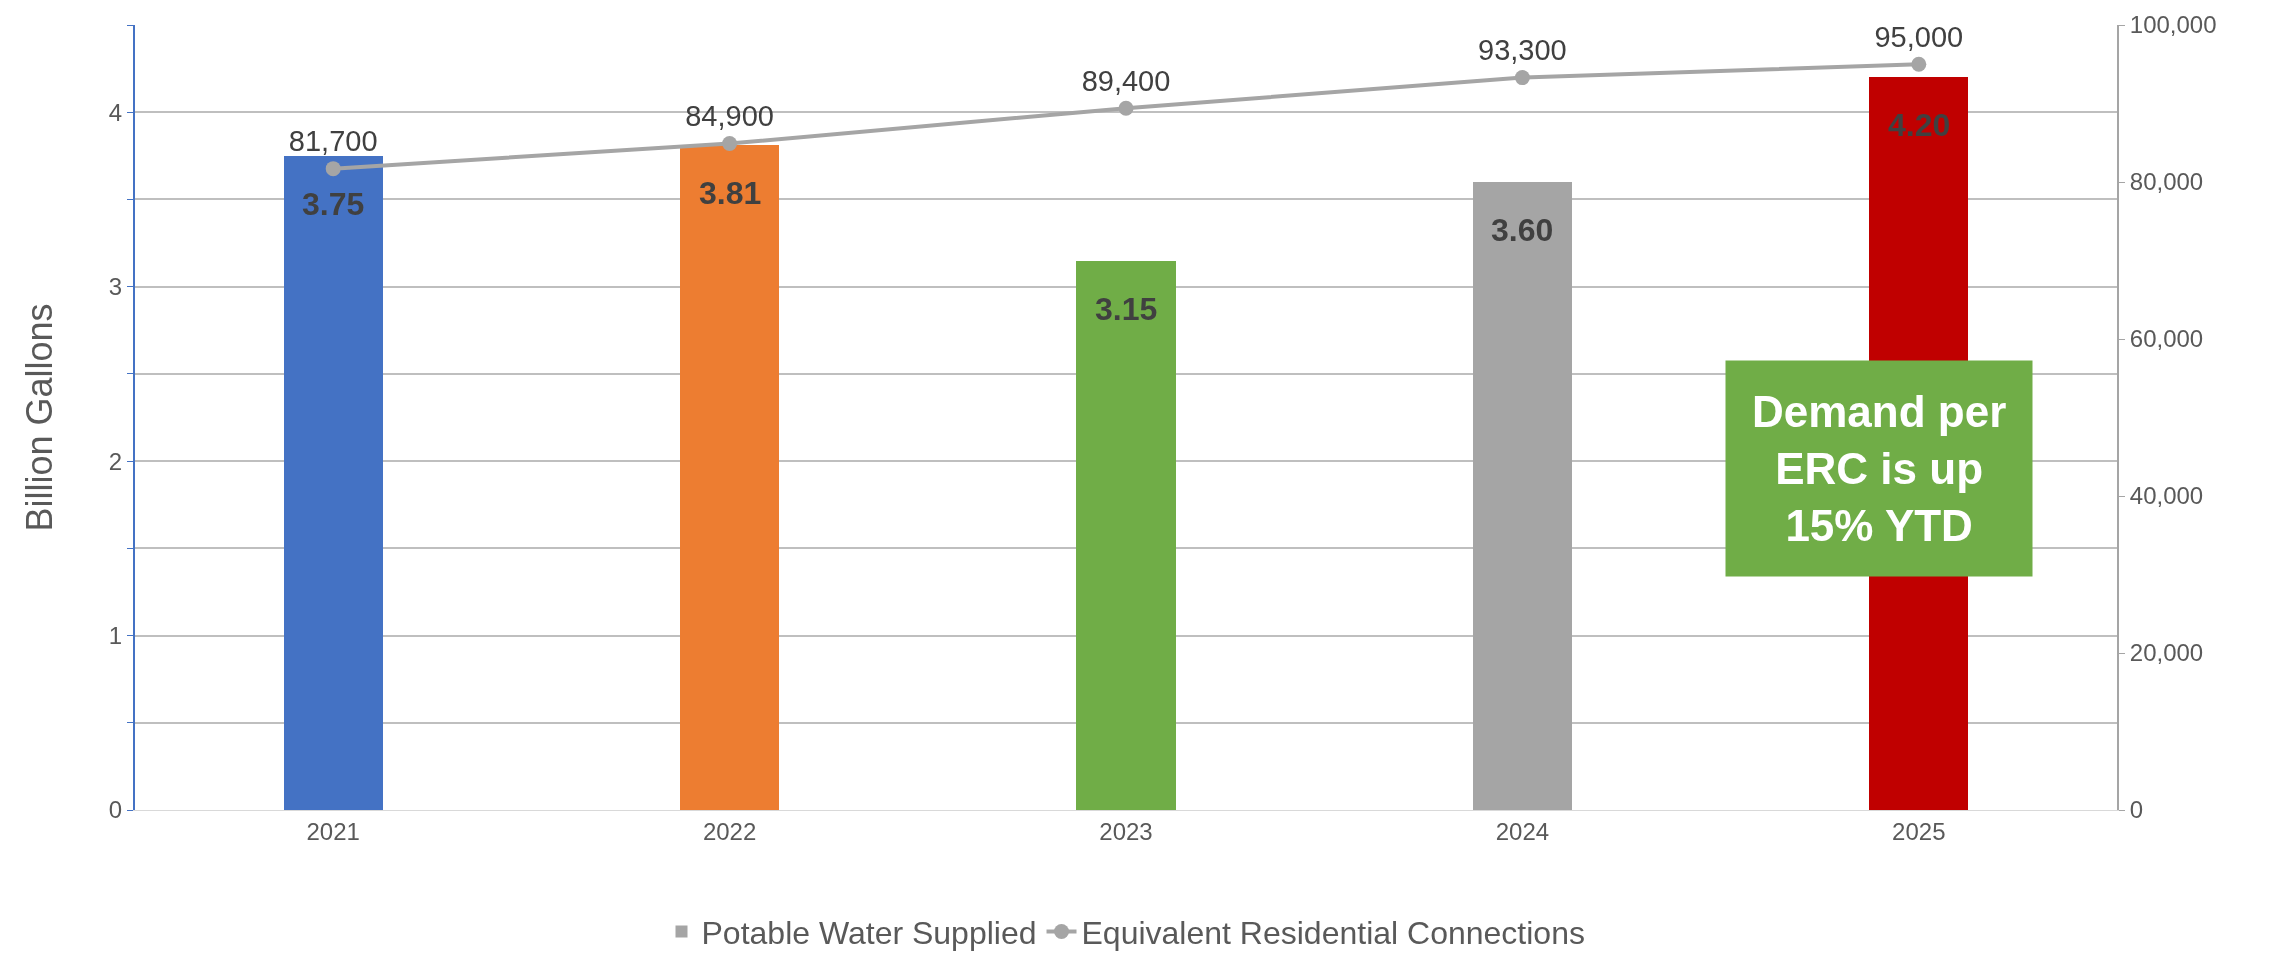  I want to click on y2-tick-label: 100,000, so click(2173, 25).